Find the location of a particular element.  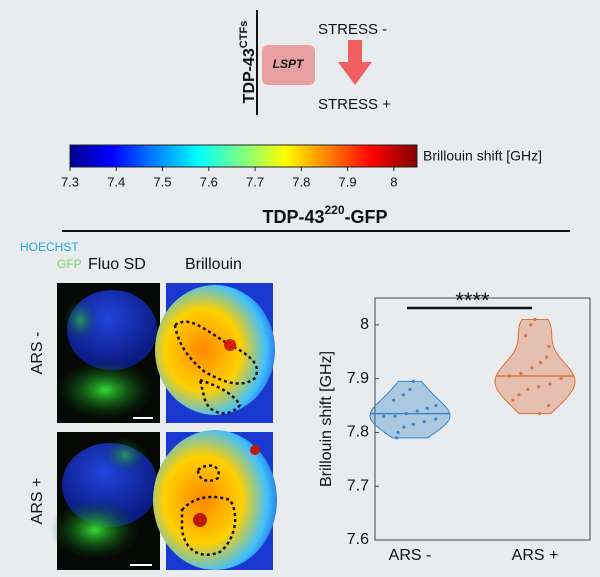

colorbar-tick-label: 7.7 is located at coordinates (255, 181).